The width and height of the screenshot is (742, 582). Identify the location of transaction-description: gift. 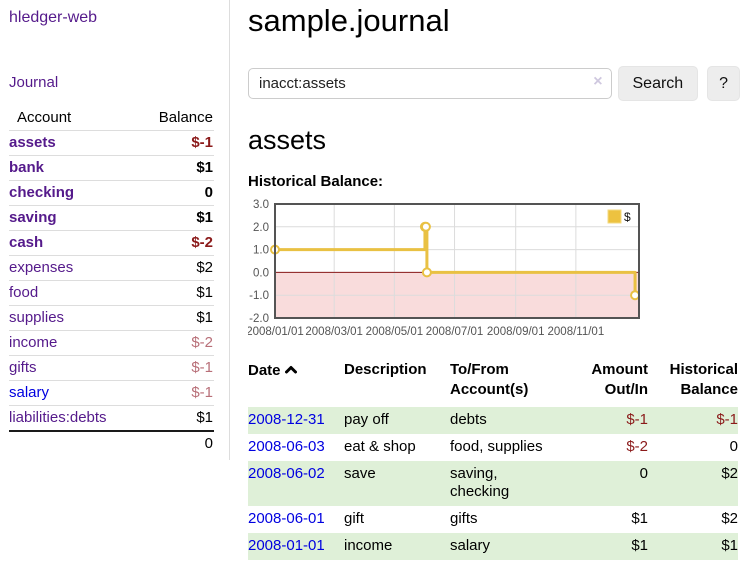
(354, 518).